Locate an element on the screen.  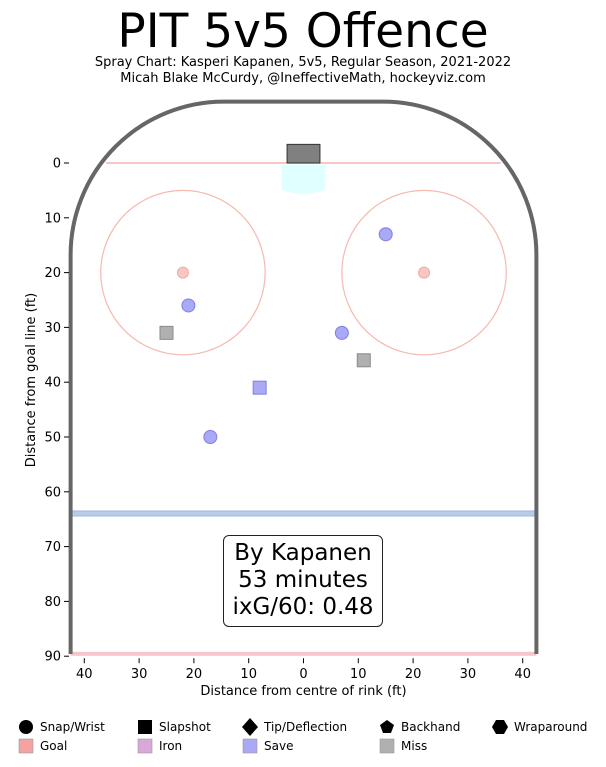
faceoff-circle-left is located at coordinates (183, 272).